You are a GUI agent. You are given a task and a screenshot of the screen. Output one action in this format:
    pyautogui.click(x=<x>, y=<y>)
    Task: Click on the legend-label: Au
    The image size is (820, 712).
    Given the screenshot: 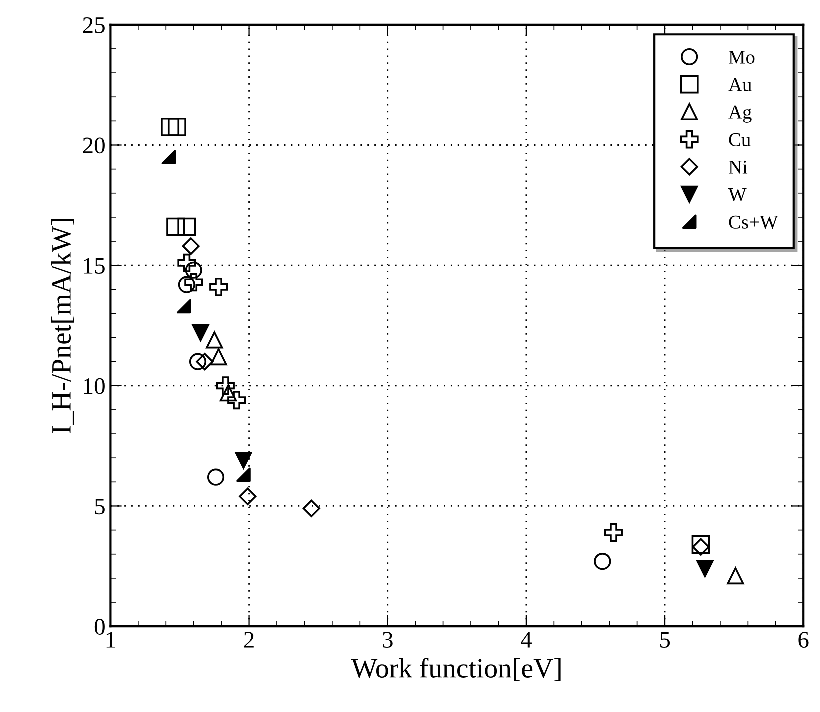 What is the action you would take?
    pyautogui.click(x=740, y=85)
    